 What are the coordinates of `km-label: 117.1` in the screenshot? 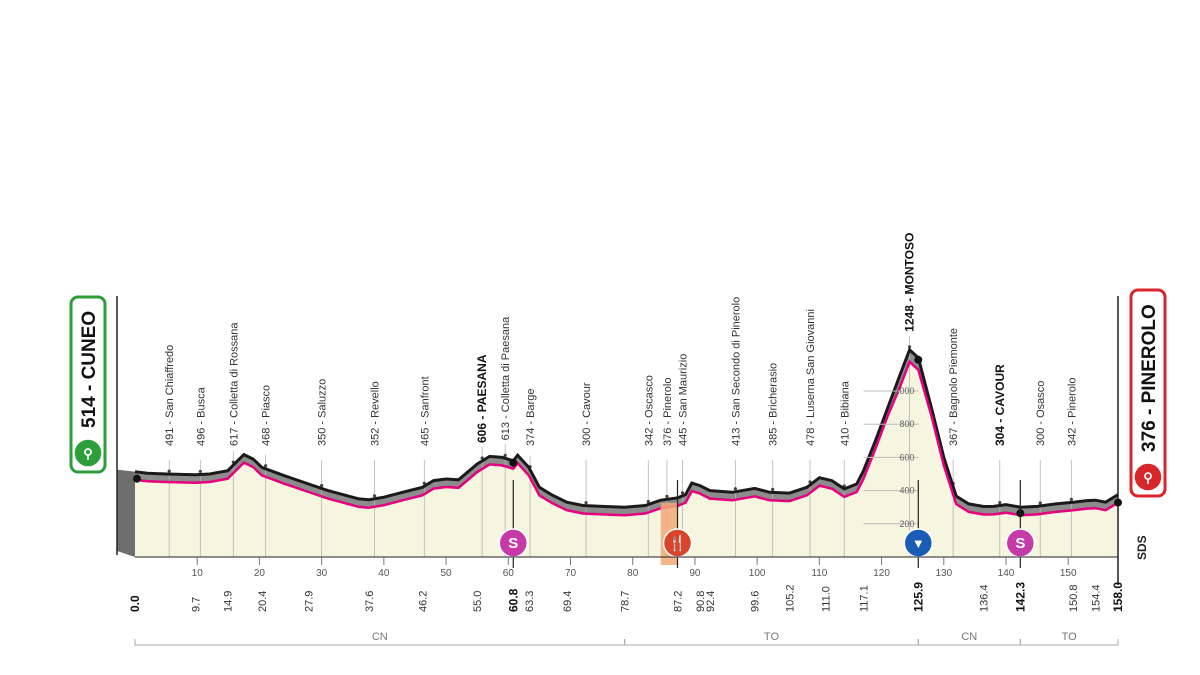 It's located at (865, 598).